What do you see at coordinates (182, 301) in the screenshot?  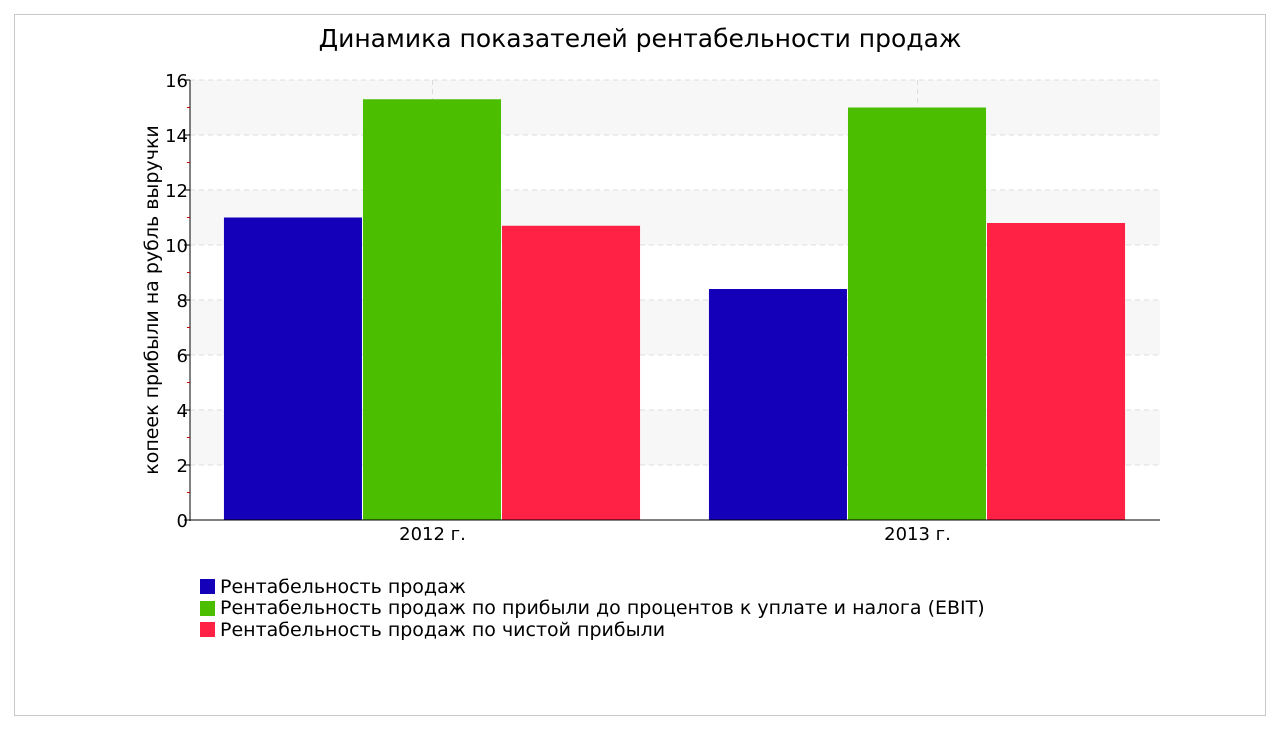 I see `y-tick-label: 8` at bounding box center [182, 301].